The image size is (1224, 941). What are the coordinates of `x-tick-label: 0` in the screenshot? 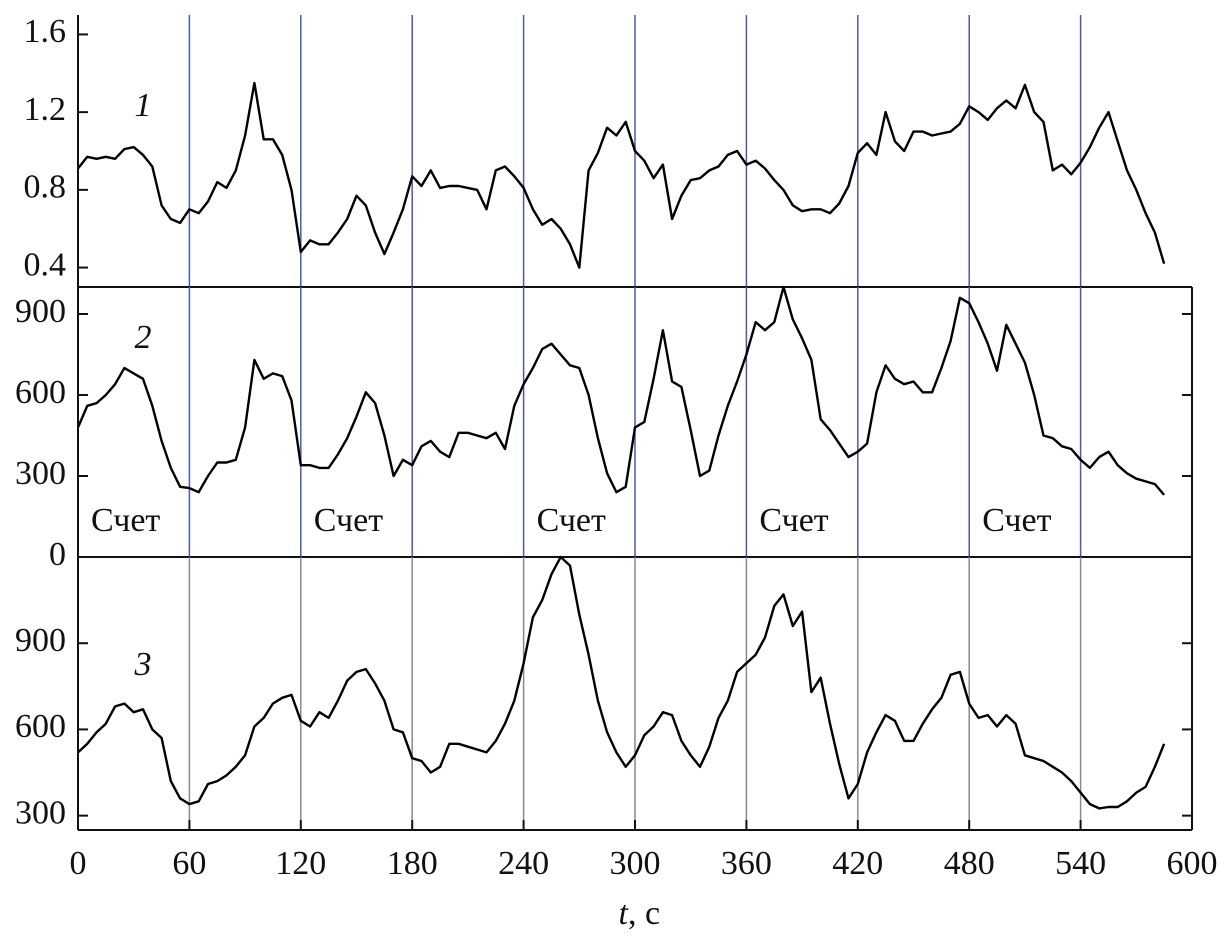 It's located at (78, 863).